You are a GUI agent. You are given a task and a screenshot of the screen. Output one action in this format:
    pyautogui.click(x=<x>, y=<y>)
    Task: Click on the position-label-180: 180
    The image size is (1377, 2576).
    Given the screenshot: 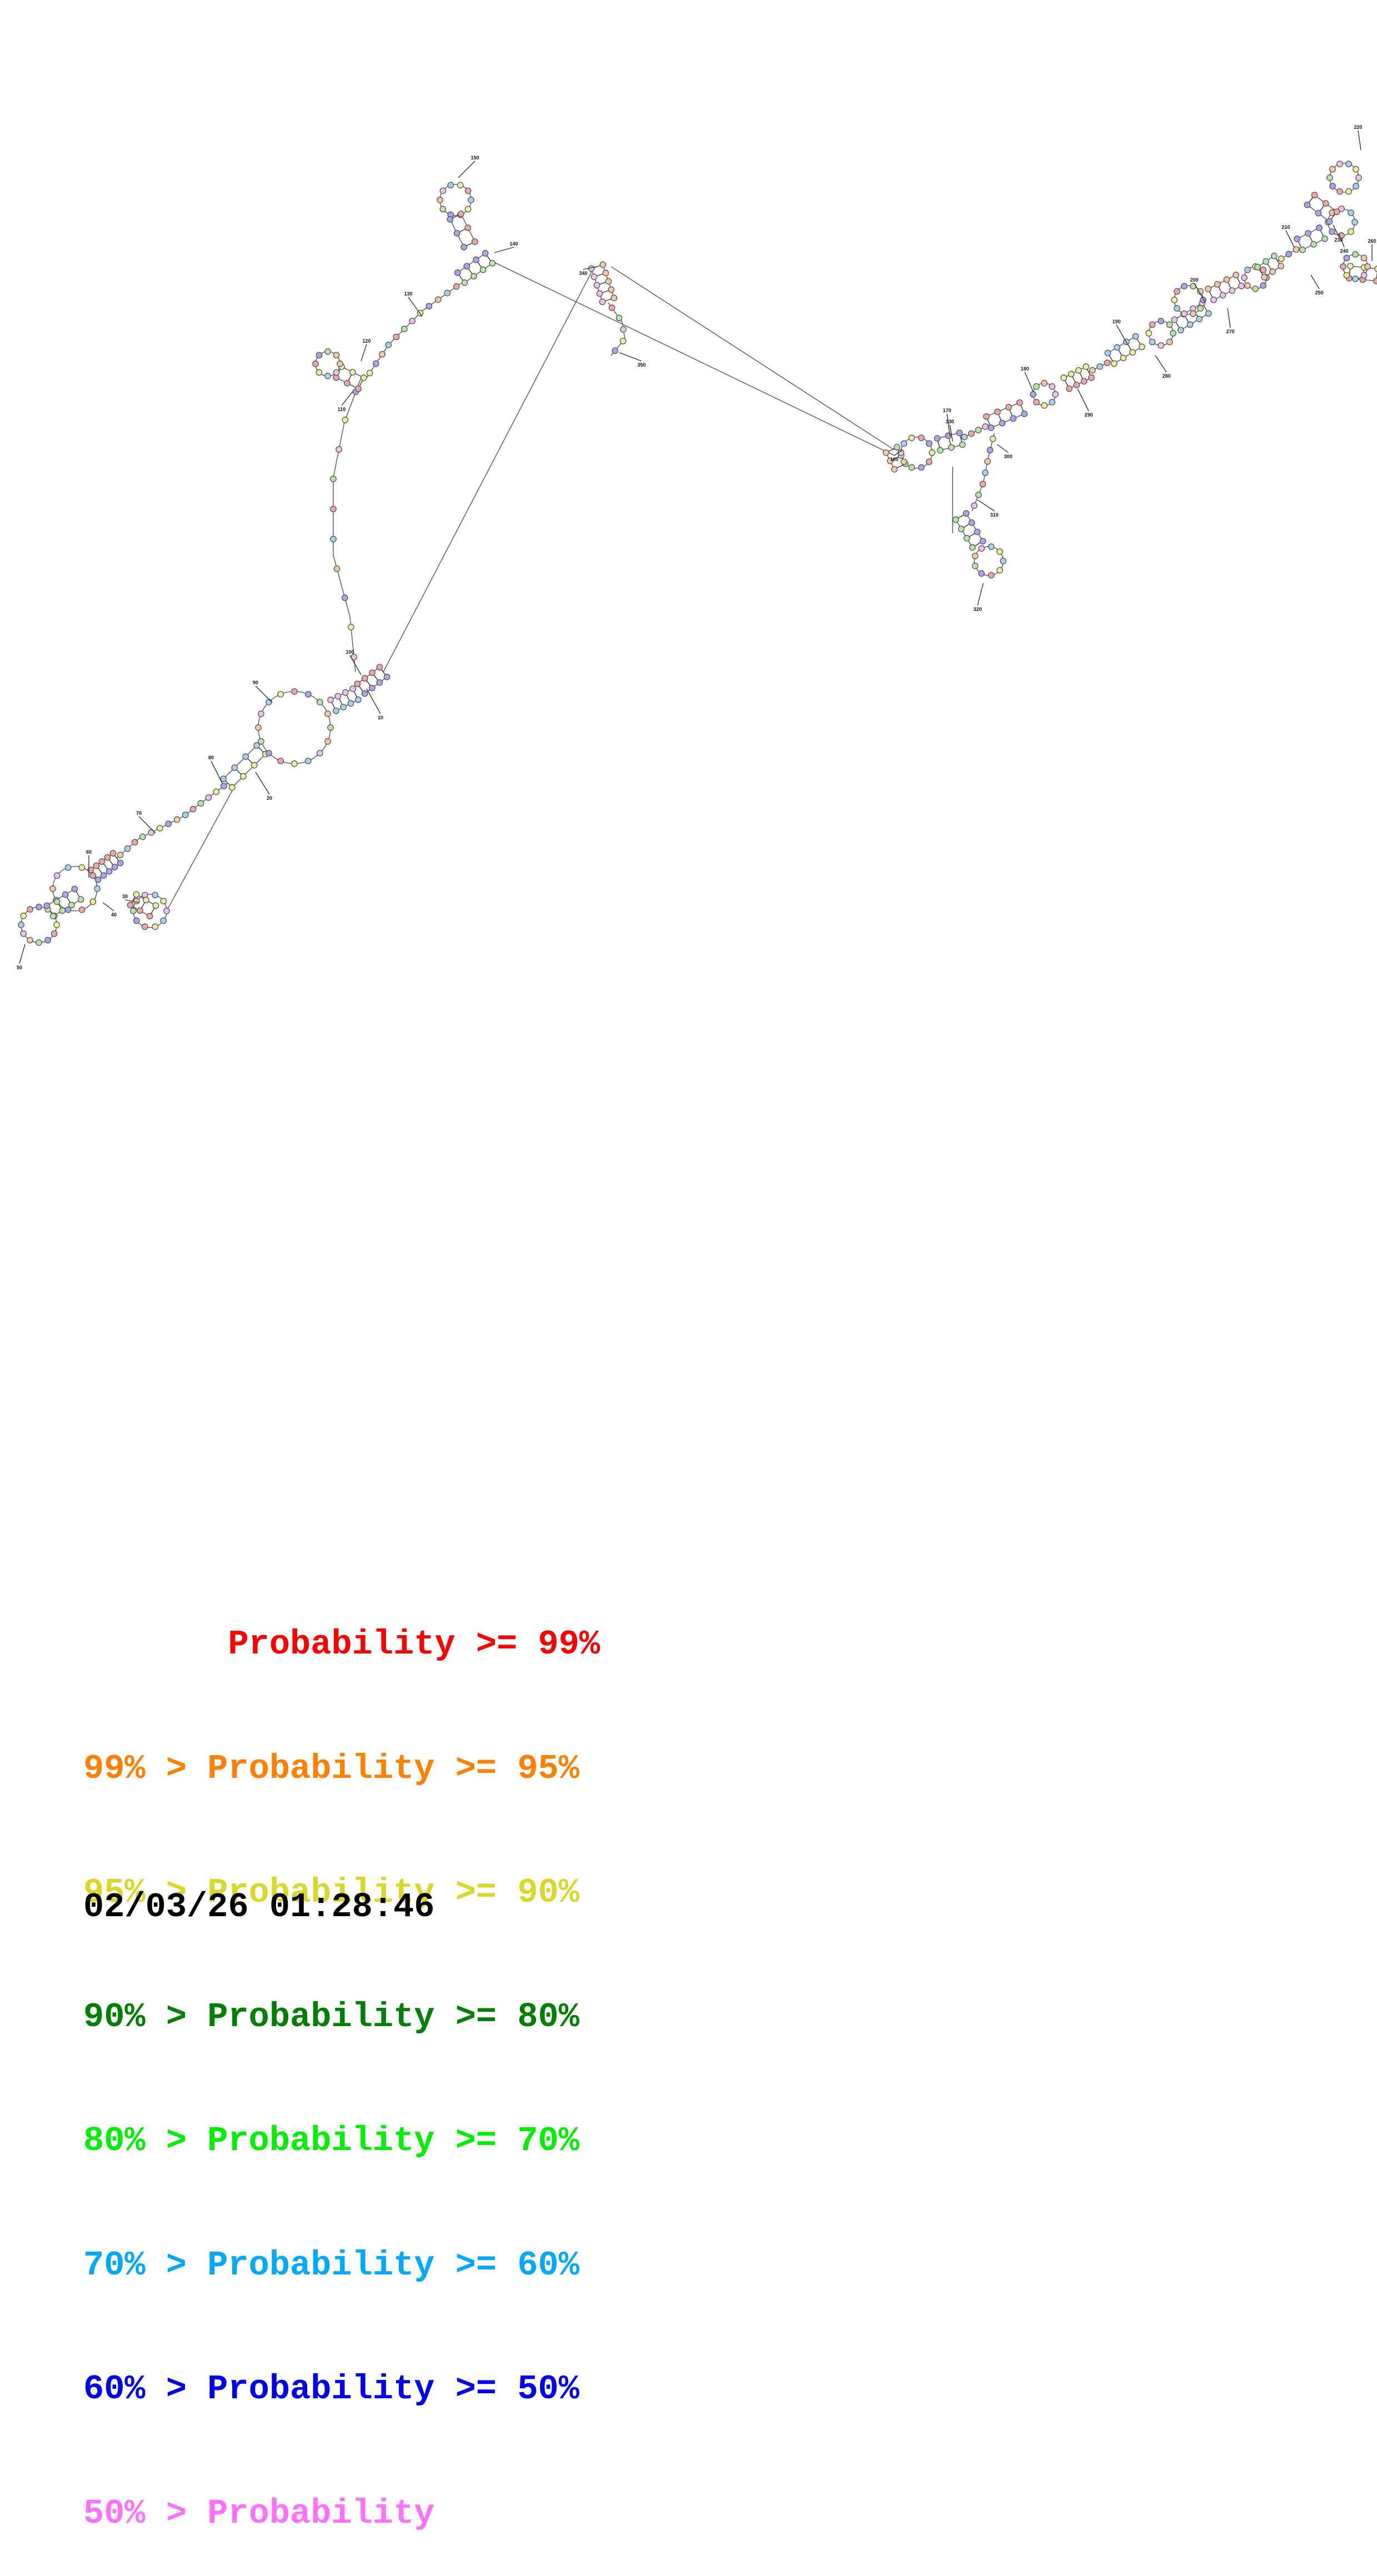 What is the action you would take?
    pyautogui.click(x=1024, y=369)
    